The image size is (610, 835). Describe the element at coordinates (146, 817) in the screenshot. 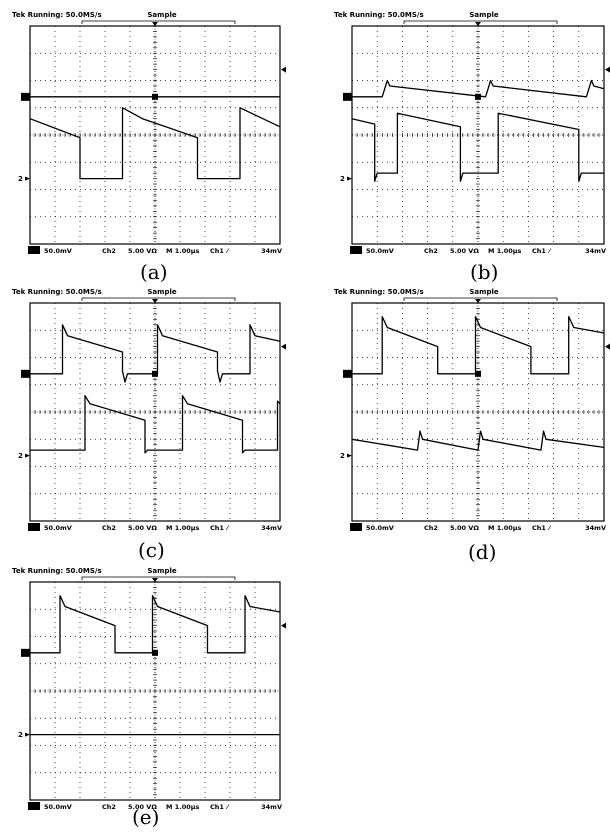

I see `caption-e: (e)` at that location.